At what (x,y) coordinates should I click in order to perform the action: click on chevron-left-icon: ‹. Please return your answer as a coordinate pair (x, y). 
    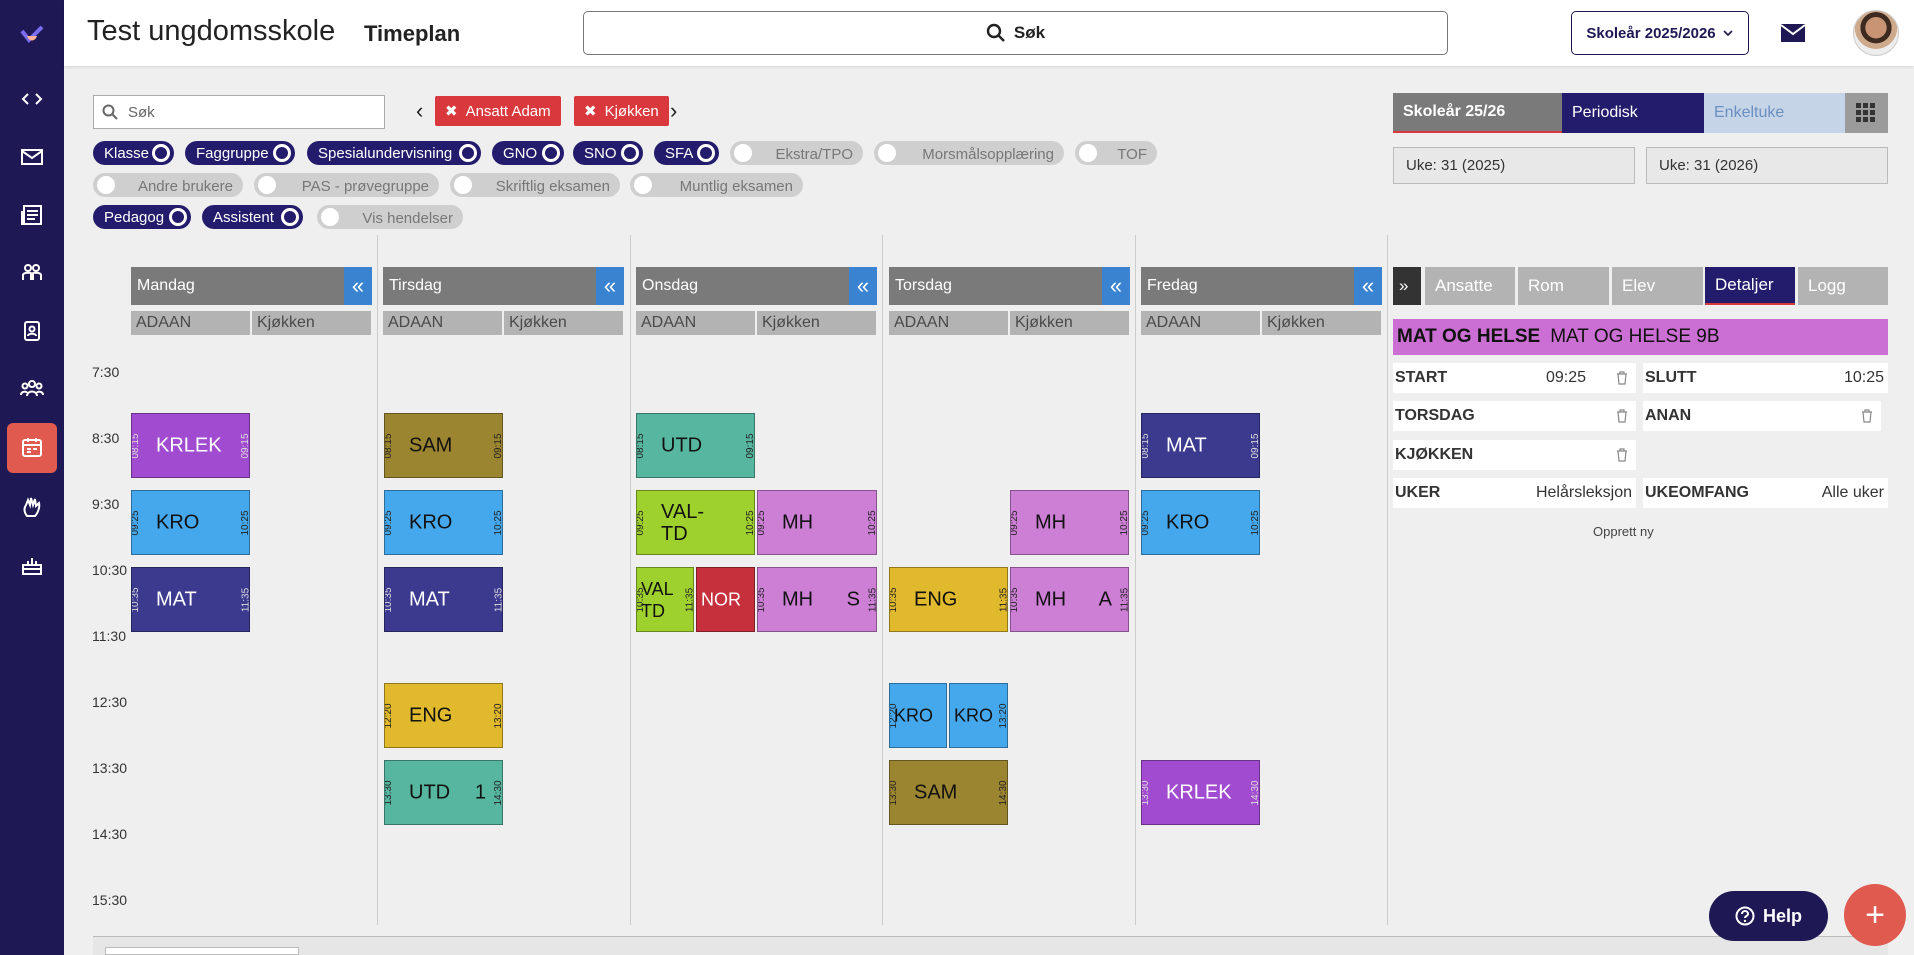
    Looking at the image, I should click on (420, 110).